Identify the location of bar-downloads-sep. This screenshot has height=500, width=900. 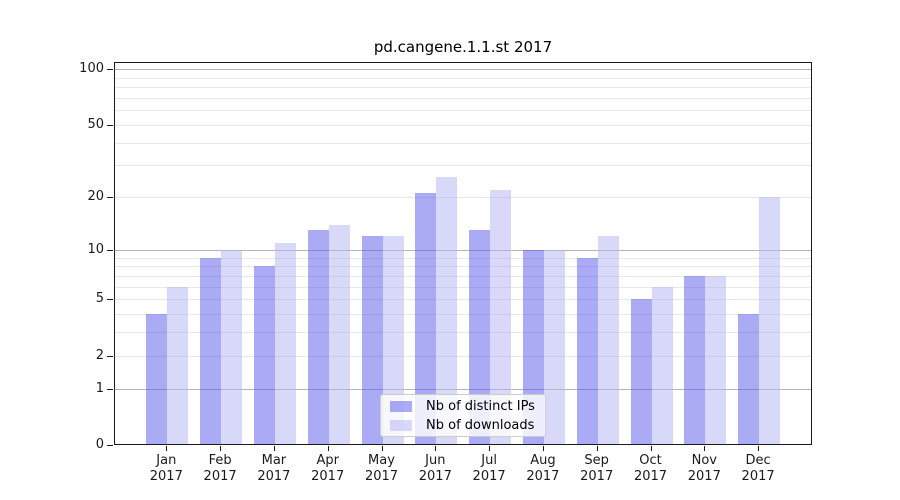
(608, 340).